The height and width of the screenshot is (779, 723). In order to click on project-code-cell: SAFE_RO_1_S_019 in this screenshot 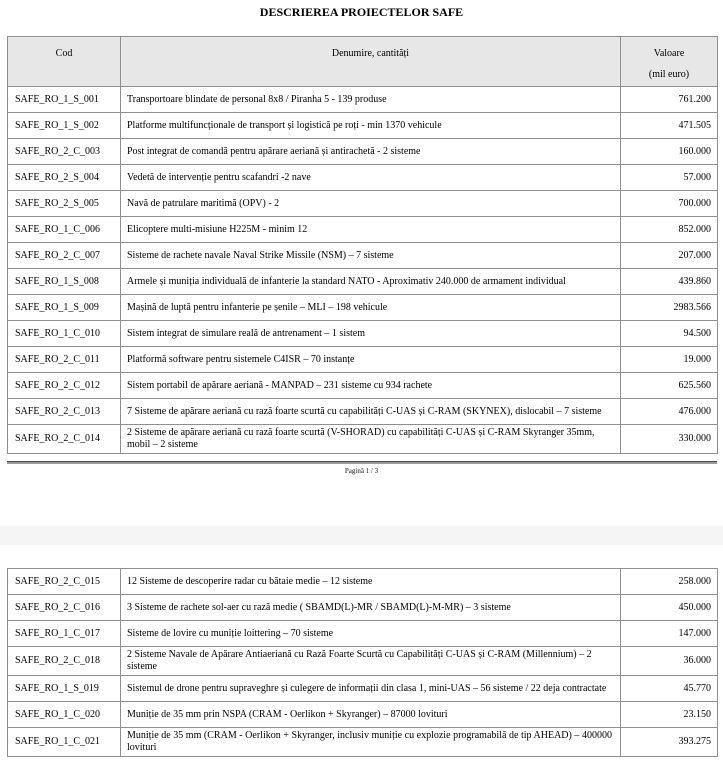, I will do `click(64, 688)`.